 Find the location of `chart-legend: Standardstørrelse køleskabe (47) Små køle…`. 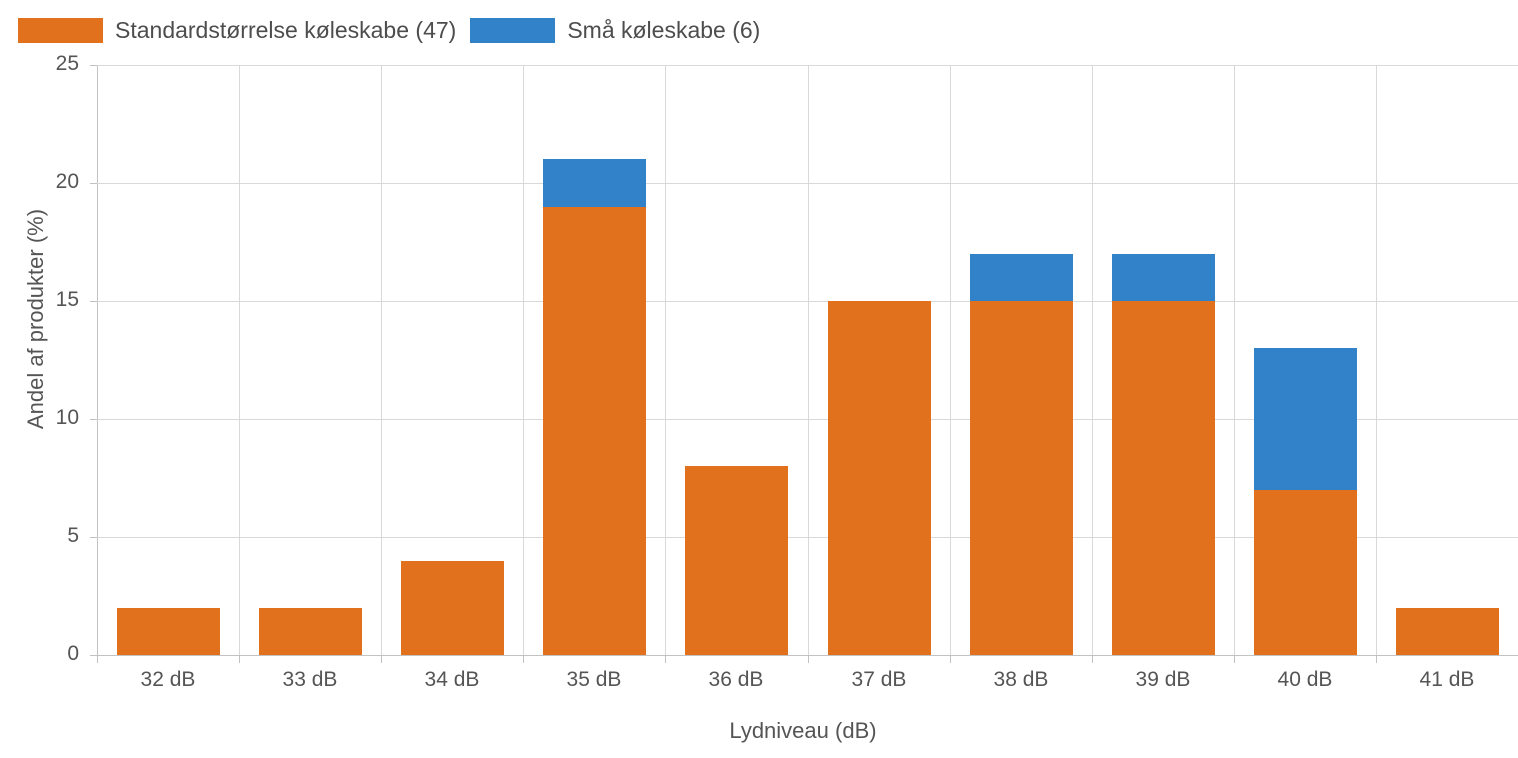

chart-legend: Standardstørrelse køleskabe (47) Små køle… is located at coordinates (396, 30).